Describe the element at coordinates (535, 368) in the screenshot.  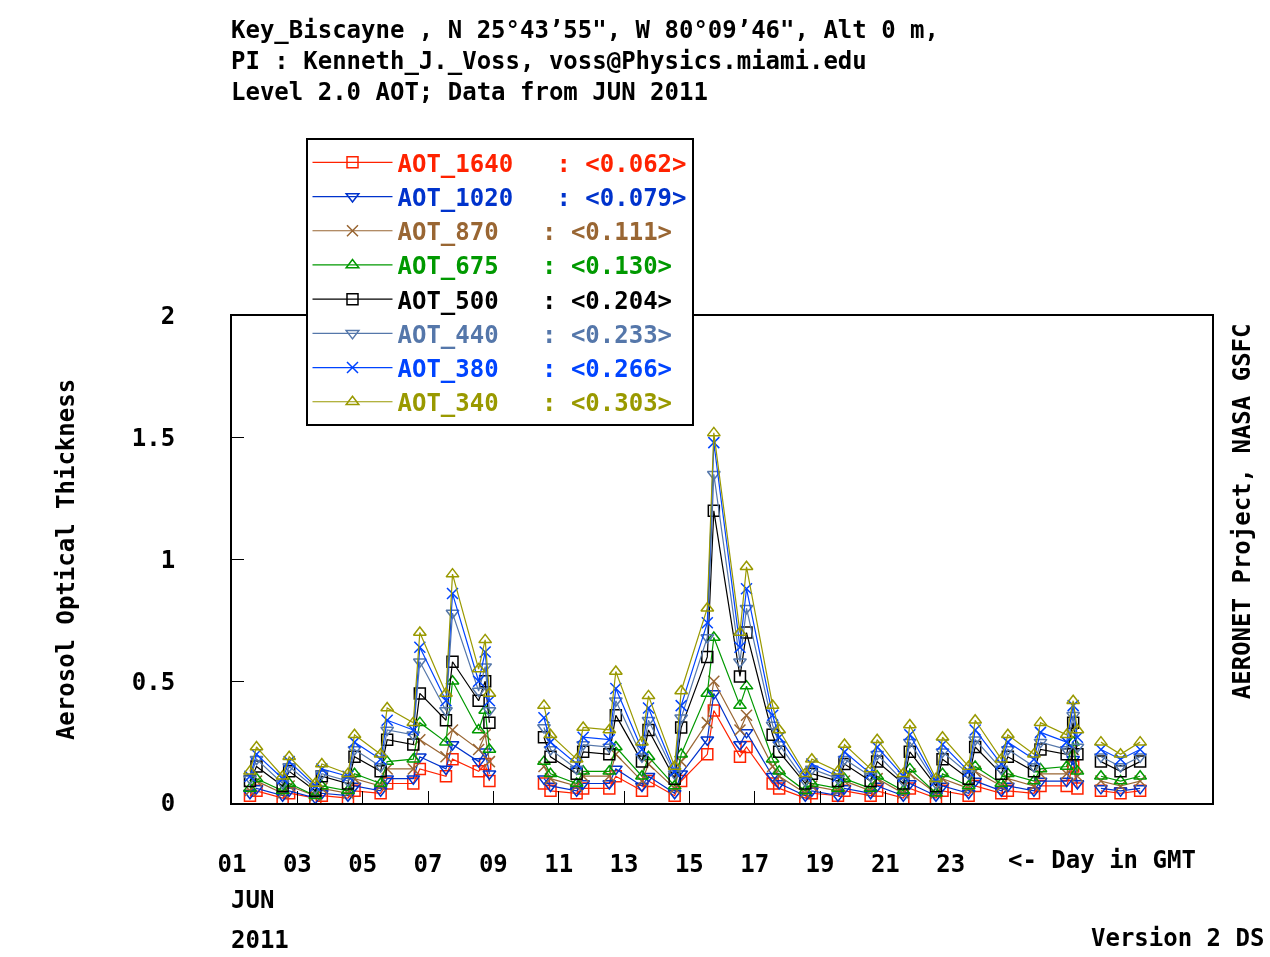
I see `legend-label: AOT_380 : <0.266>` at that location.